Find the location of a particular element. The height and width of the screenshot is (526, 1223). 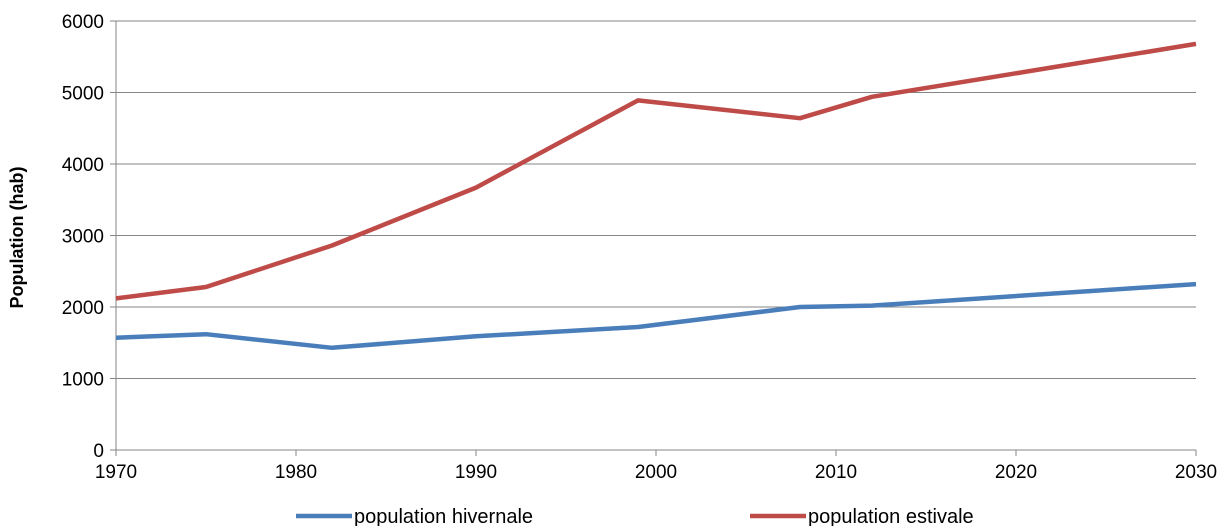

y-tick-label: 2000 is located at coordinates (83, 308).